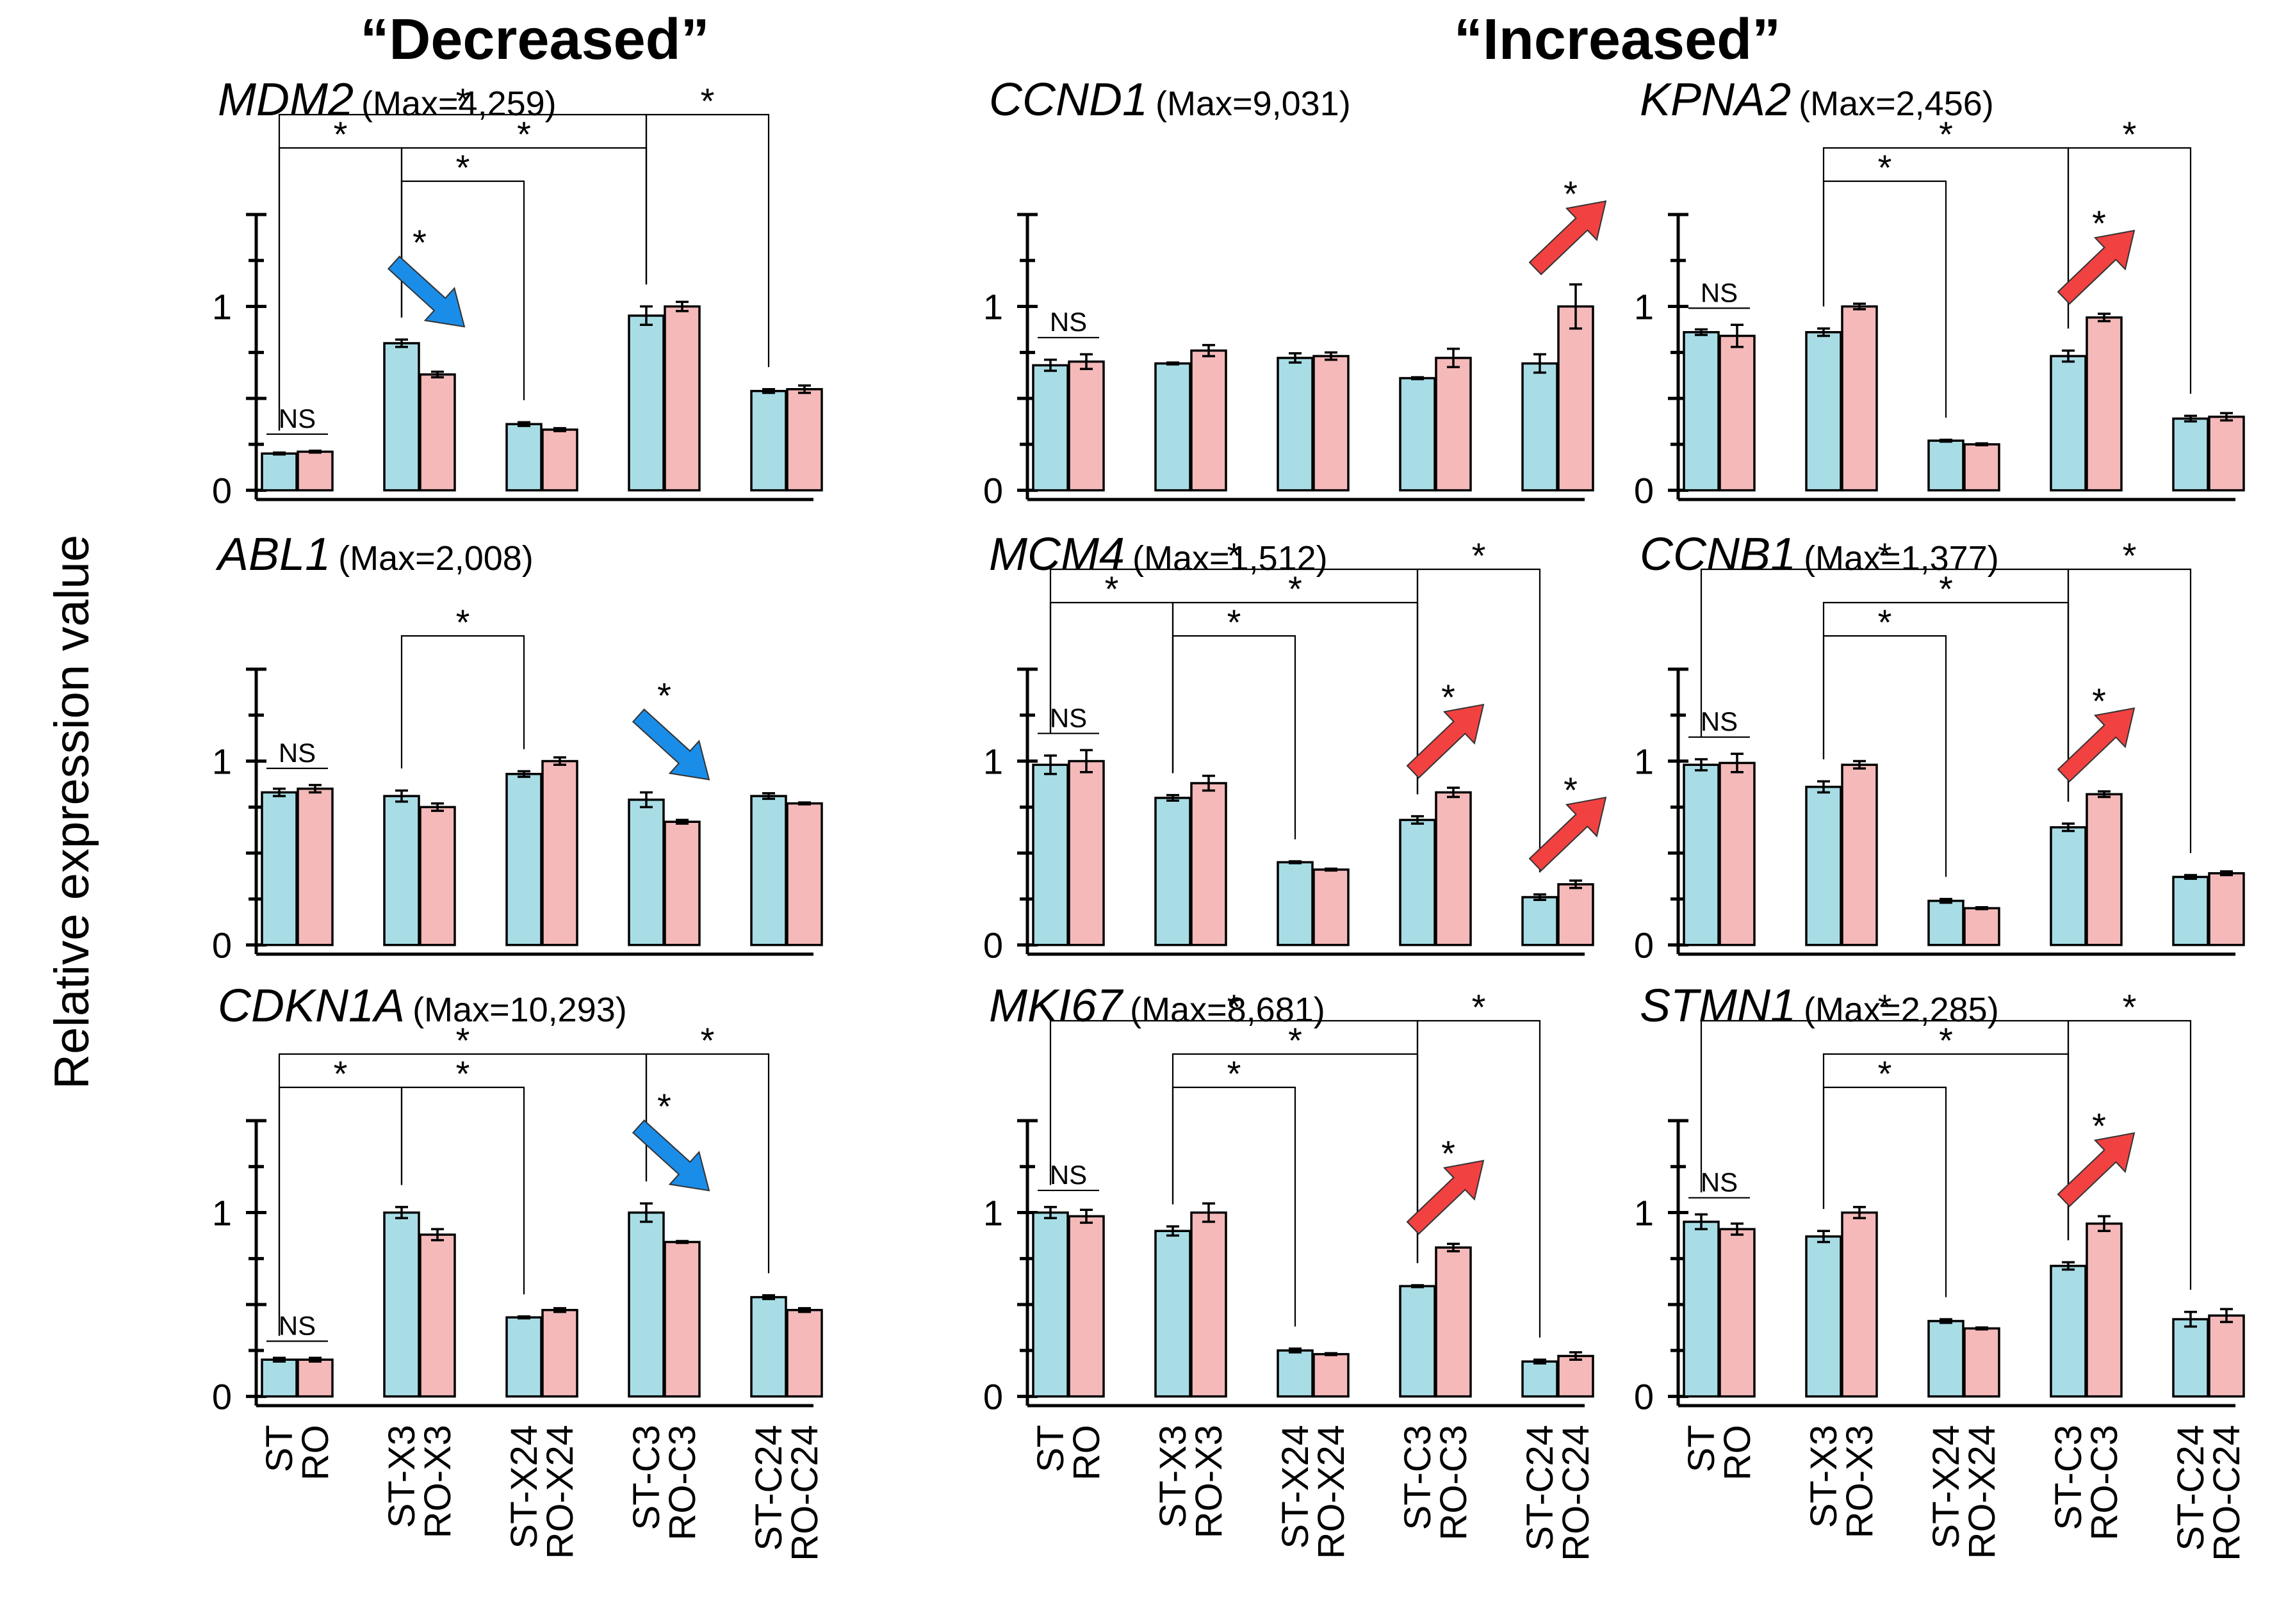 Image resolution: width=2295 pixels, height=1624 pixels. I want to click on header-decreased: “Decreased”, so click(534, 40).